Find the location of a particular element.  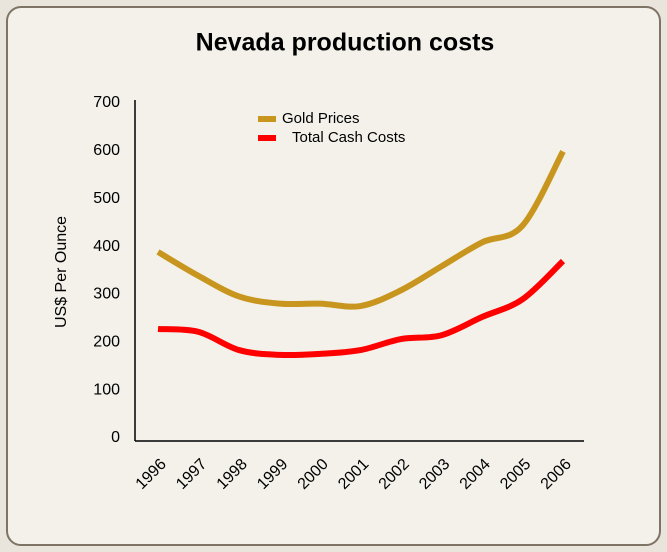

y-tick-label: 500 is located at coordinates (106, 198).